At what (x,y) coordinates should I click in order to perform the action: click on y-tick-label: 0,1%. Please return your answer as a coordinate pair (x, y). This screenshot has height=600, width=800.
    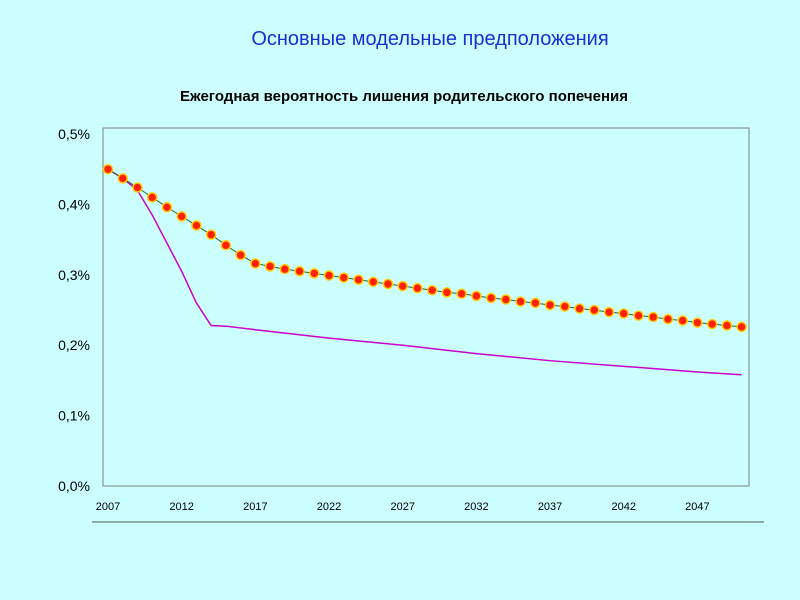
    Looking at the image, I should click on (74, 416).